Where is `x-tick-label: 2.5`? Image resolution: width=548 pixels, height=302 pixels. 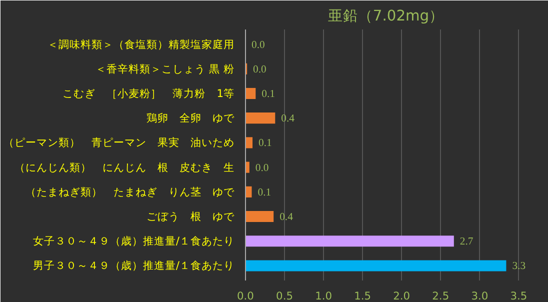
x-tick-label: 2.5 is located at coordinates (441, 296).